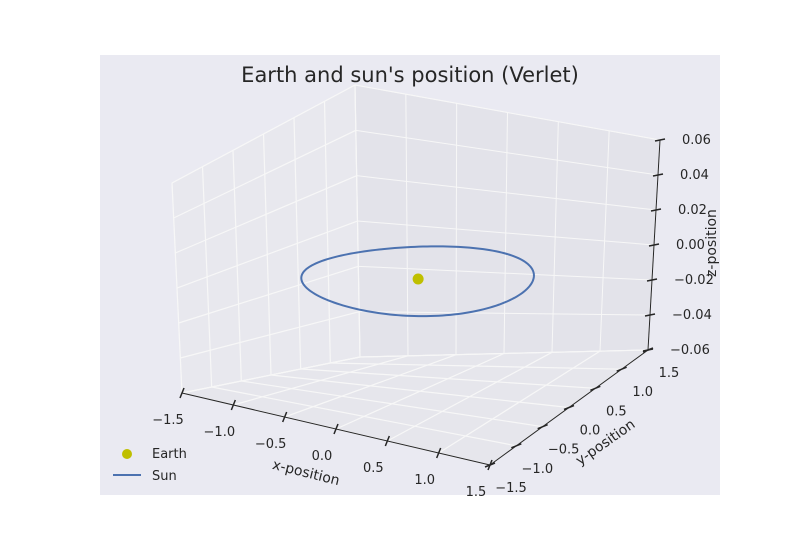 Image resolution: width=800 pixels, height=550 pixels. What do you see at coordinates (322, 456) in the screenshot?
I see `x-tick-label: 0.0` at bounding box center [322, 456].